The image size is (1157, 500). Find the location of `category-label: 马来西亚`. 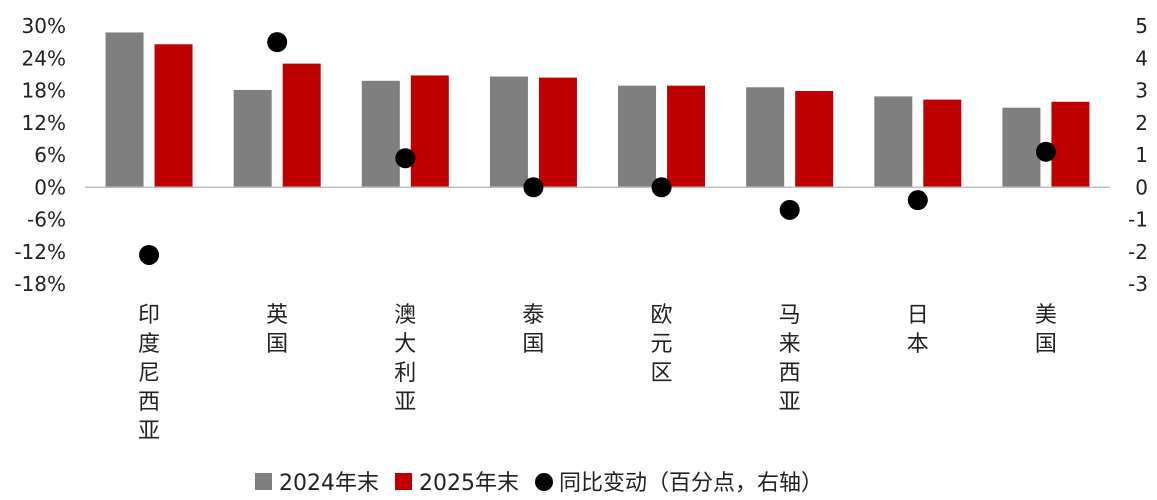

category-label: 马来西亚 is located at coordinates (790, 359).